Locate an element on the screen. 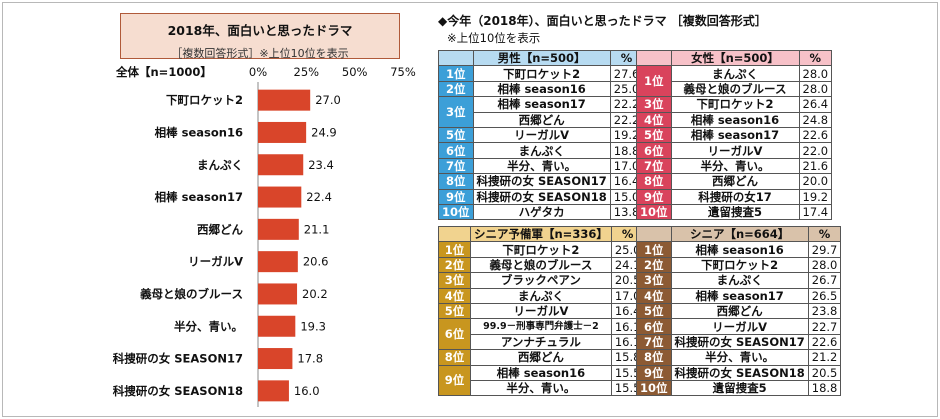  title-cell: 科捜研の女 SEASON18 is located at coordinates (739, 372).